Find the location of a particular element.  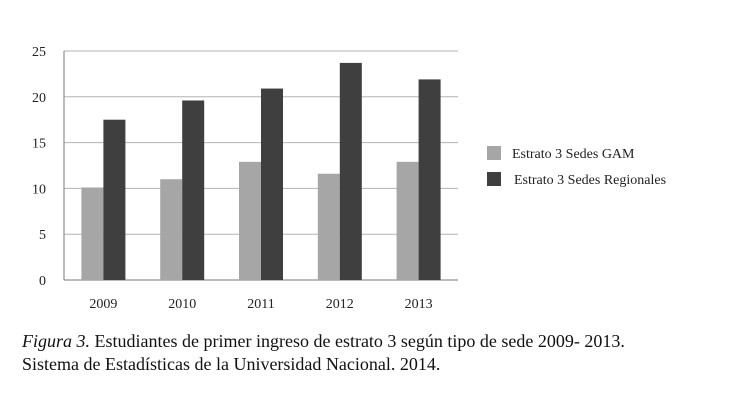

y-tick-label: 15 is located at coordinates (39, 144).